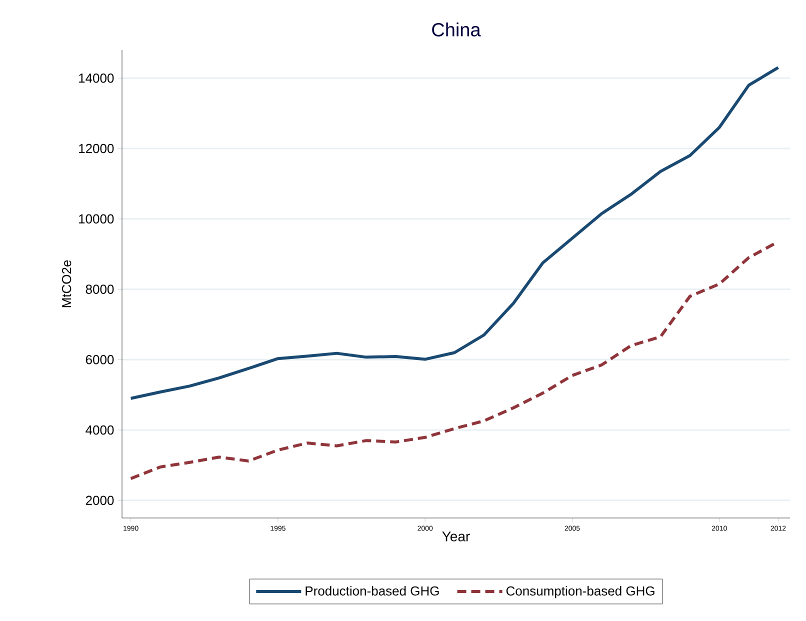  Describe the element at coordinates (372, 591) in the screenshot. I see `legend-label: Production-based GHG` at that location.